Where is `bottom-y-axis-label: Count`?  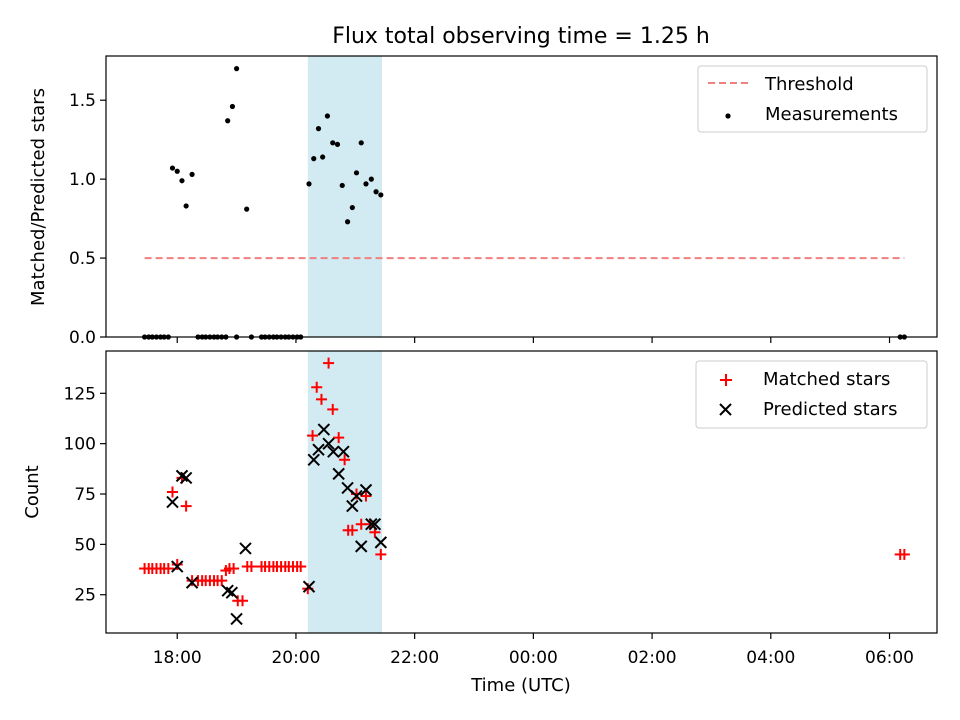 bottom-y-axis-label: Count is located at coordinates (32, 491).